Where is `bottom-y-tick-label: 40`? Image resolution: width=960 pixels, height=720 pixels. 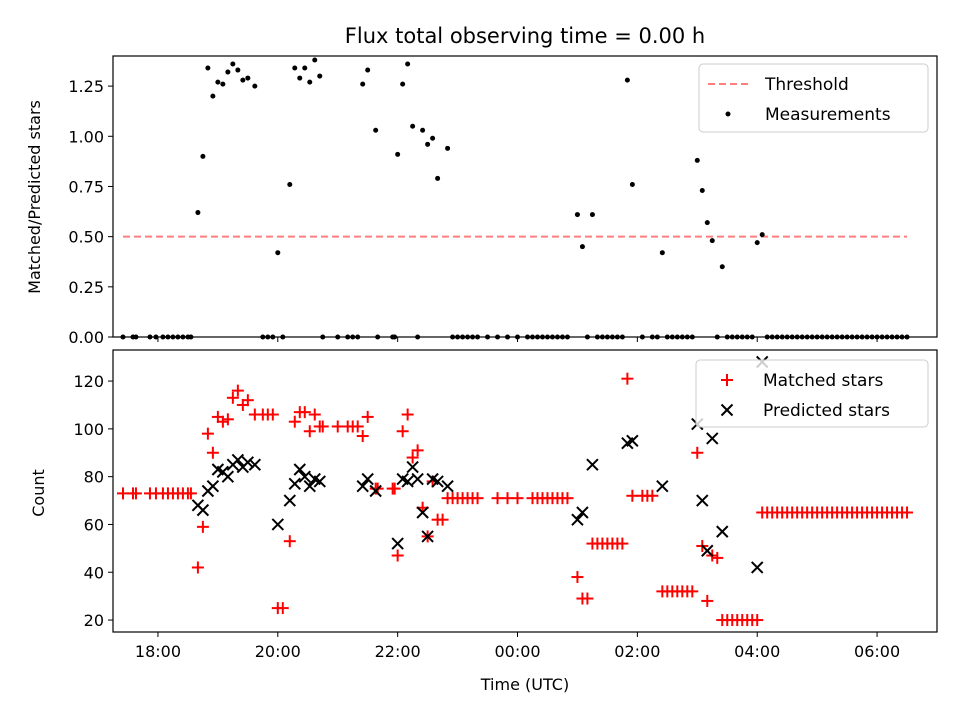 bottom-y-tick-label: 40 is located at coordinates (94, 572).